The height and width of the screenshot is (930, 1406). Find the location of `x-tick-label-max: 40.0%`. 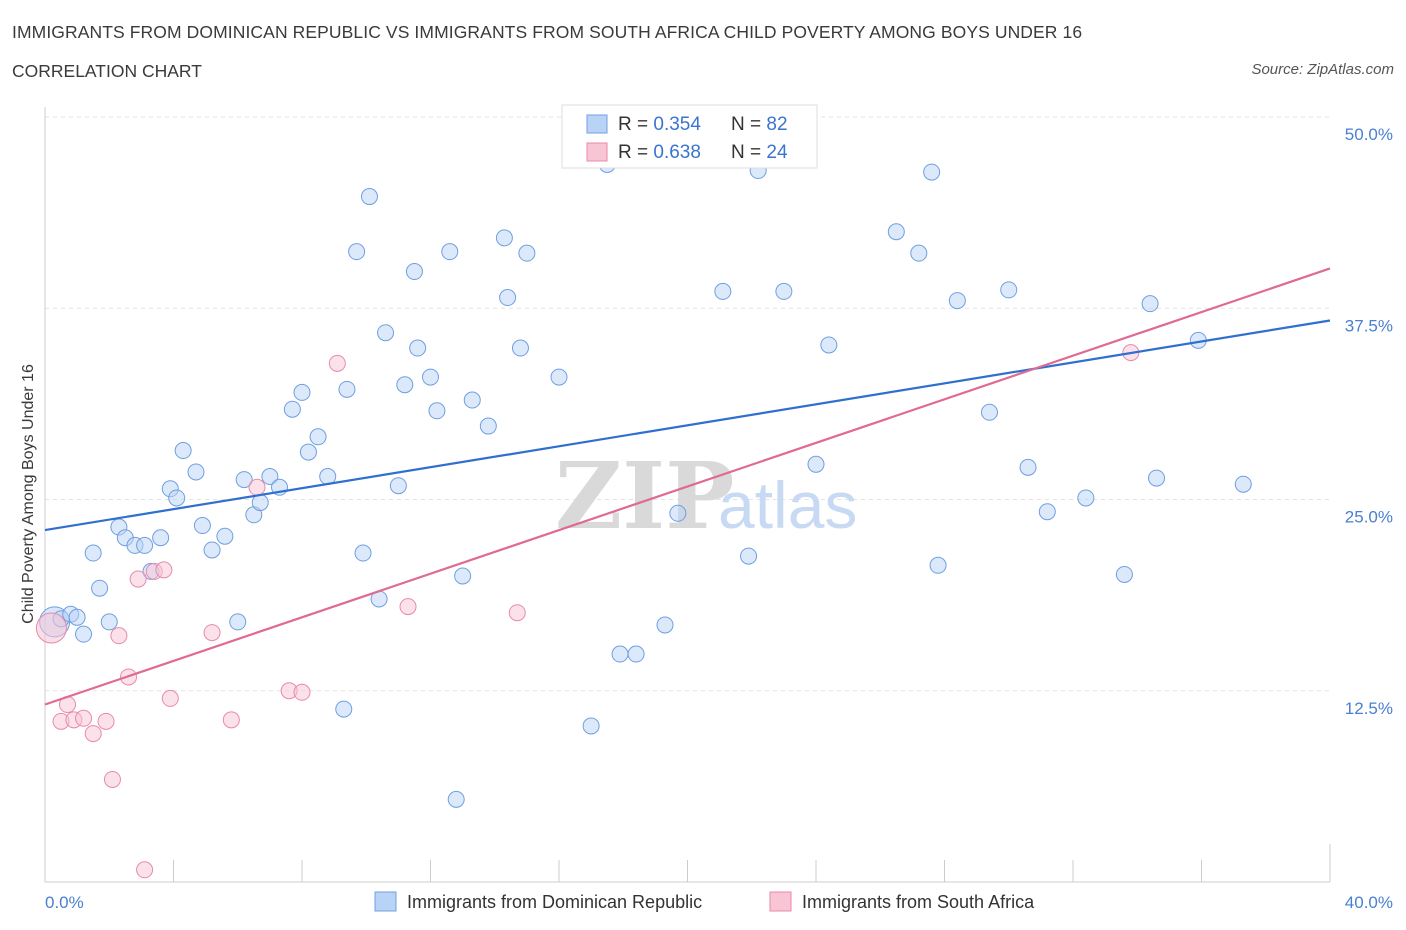

x-tick-label-max: 40.0% is located at coordinates (1369, 902).